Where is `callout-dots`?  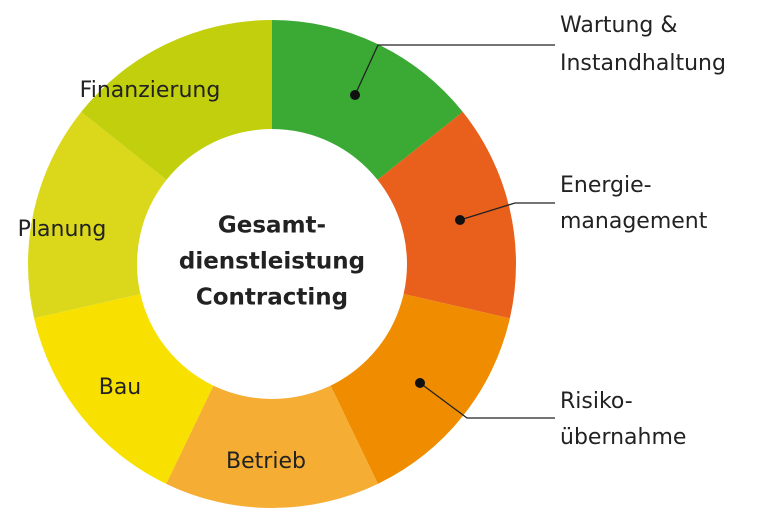
callout-dots is located at coordinates (407, 239).